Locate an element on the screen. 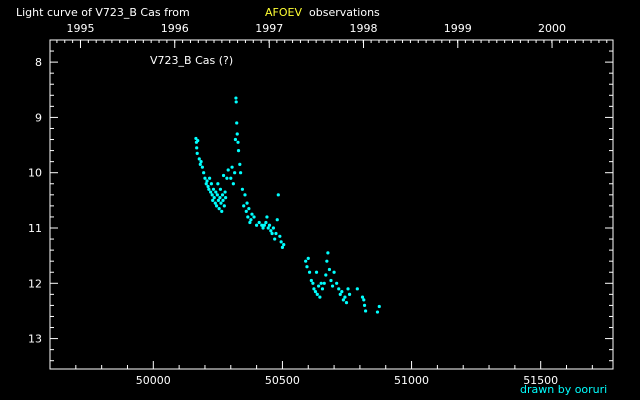 This screenshot has height=400, width=640. y-tick-label: 13 is located at coordinates (35, 339).